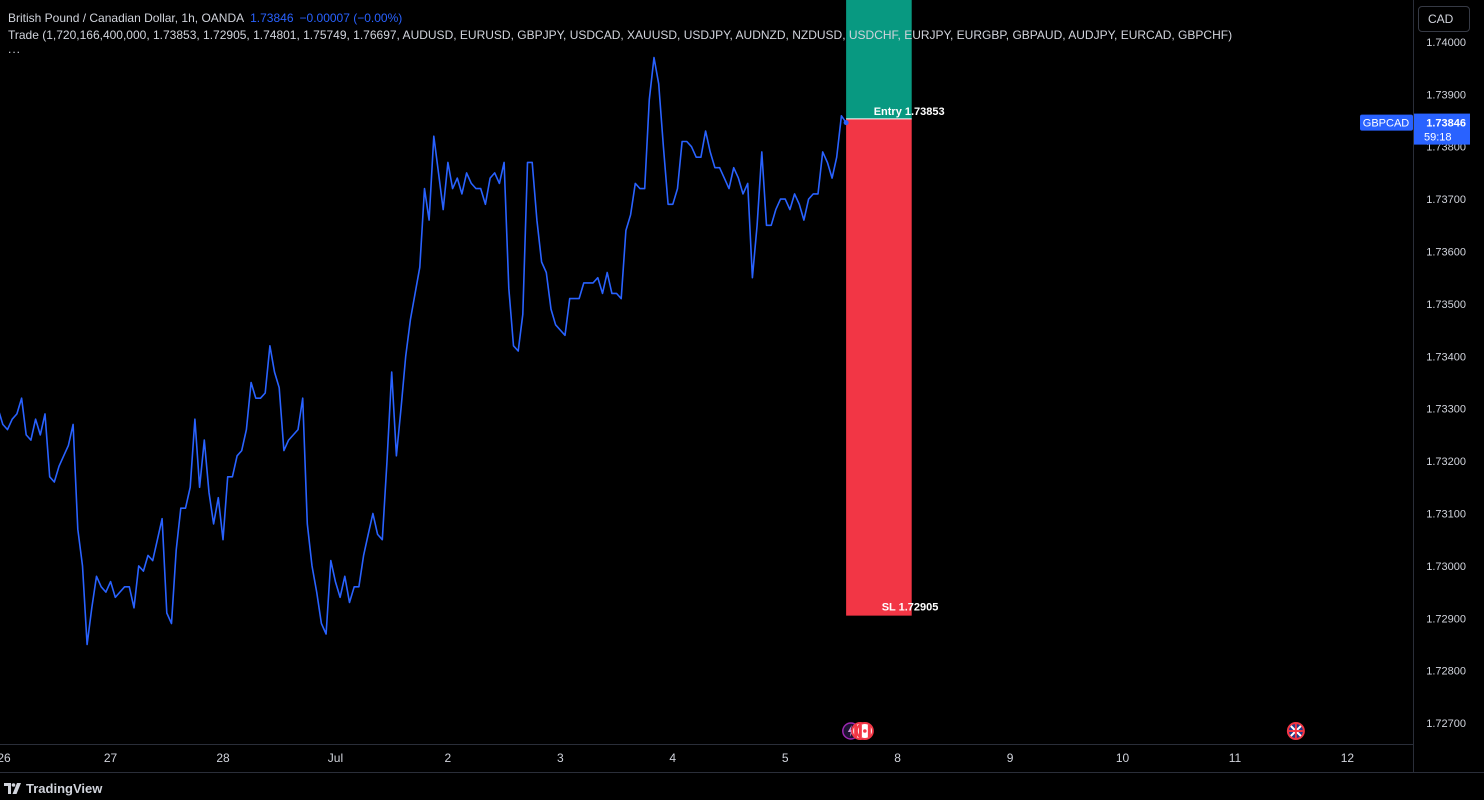  What do you see at coordinates (448, 758) in the screenshot?
I see `x-tick-label: 2` at bounding box center [448, 758].